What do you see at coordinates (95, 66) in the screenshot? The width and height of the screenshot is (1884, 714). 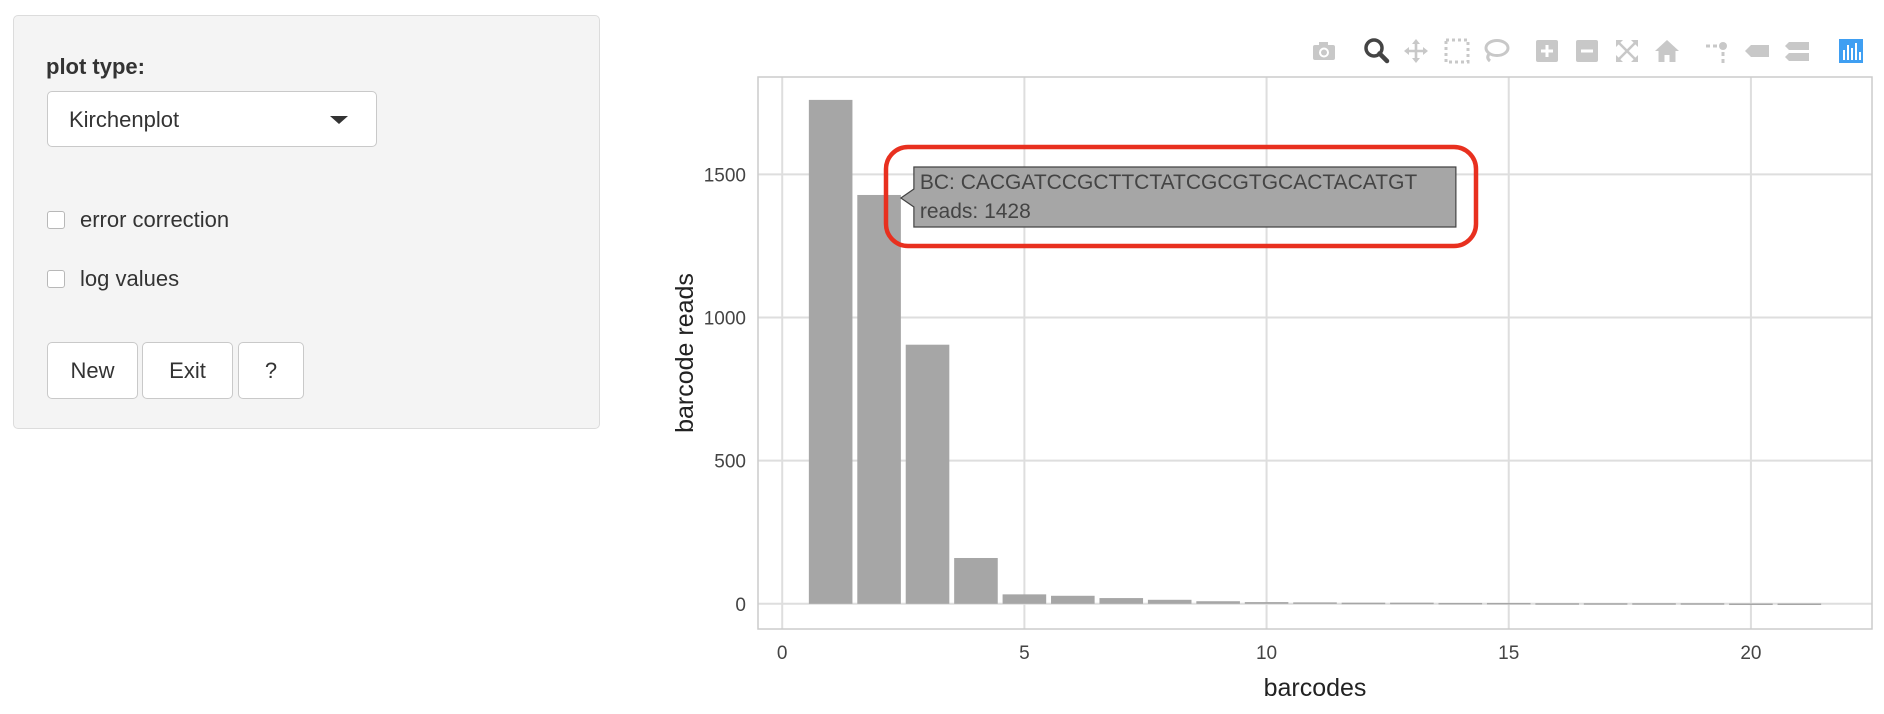 I see `plot-type-label: plot type:` at bounding box center [95, 66].